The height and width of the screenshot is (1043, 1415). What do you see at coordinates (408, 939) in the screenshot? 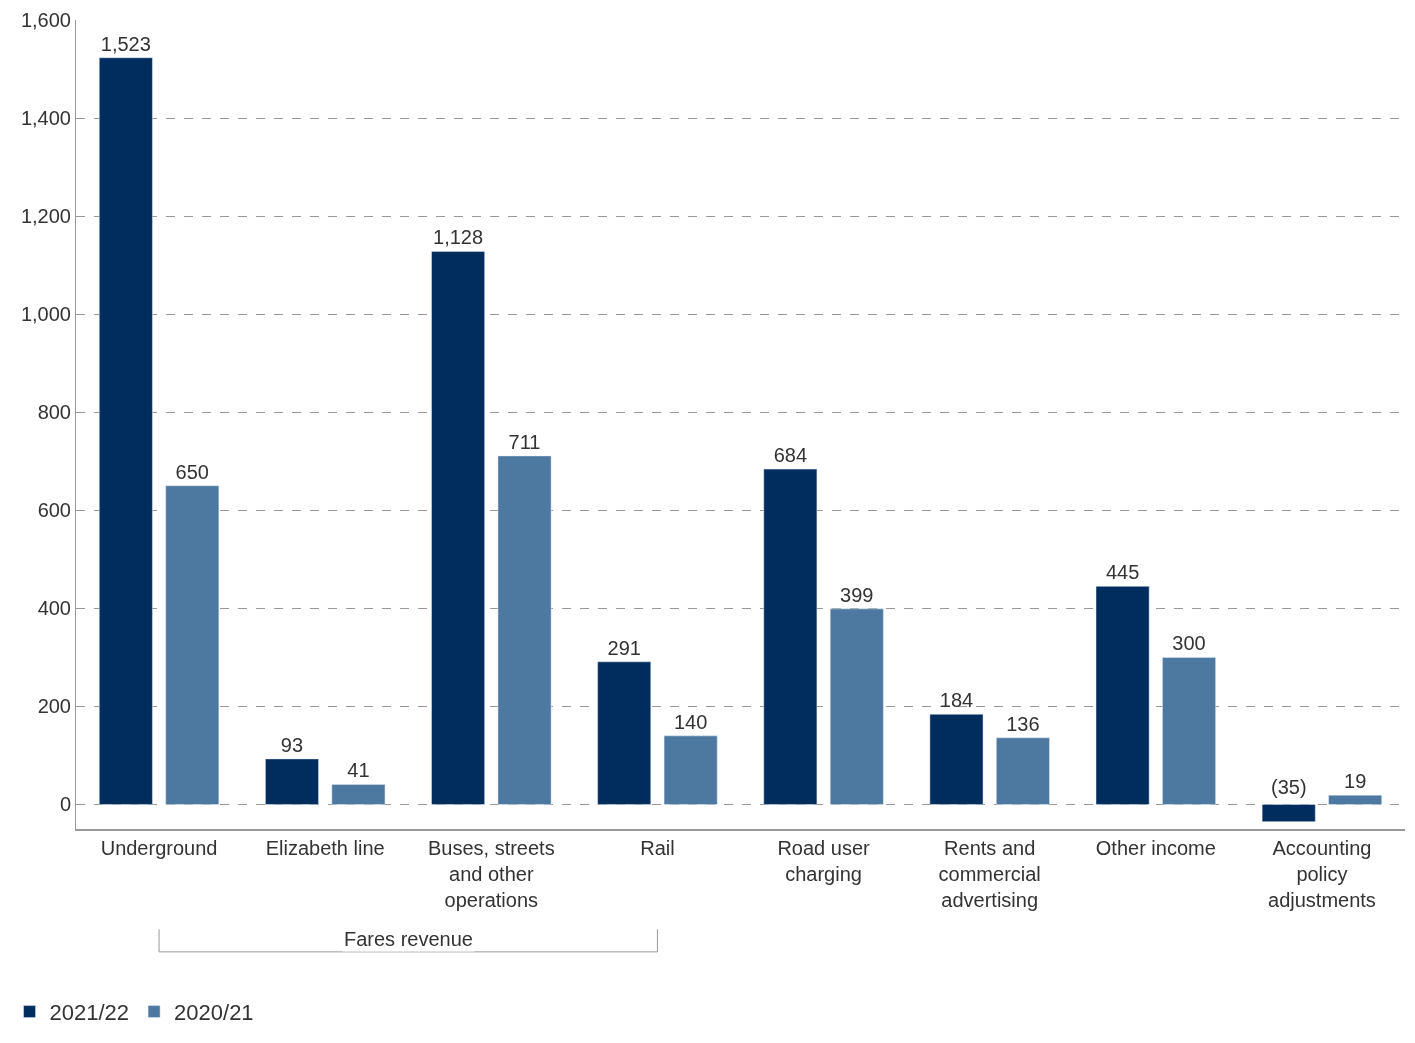
I see `text: Fares revenue` at bounding box center [408, 939].